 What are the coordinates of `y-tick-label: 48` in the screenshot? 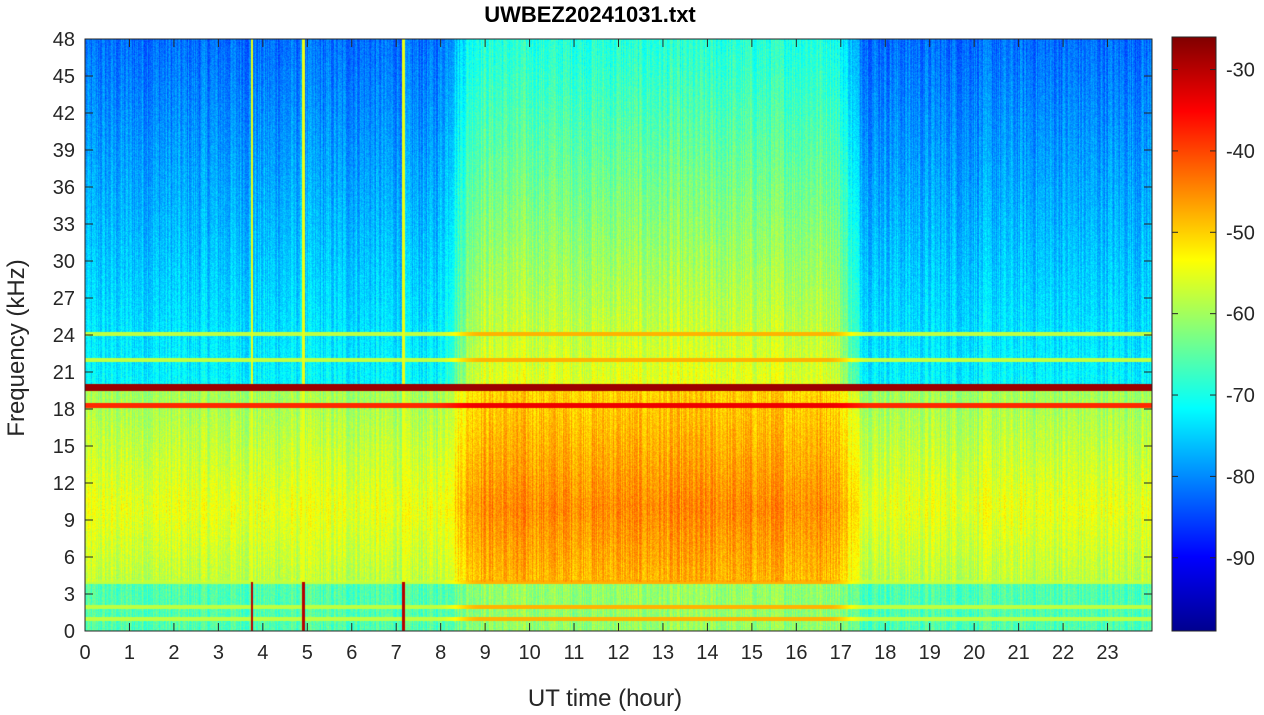 It's located at (64, 40).